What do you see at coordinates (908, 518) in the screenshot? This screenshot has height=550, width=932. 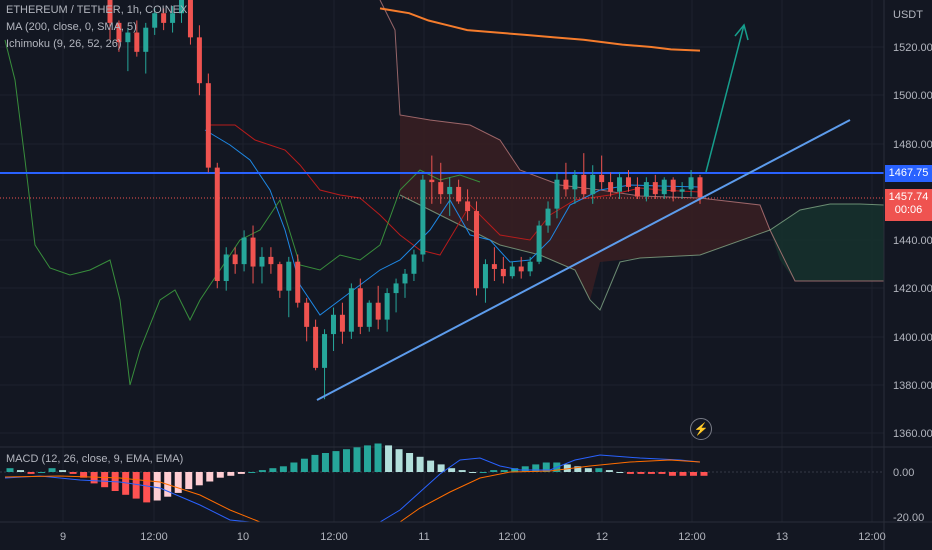 I see `macd-tick: -20.00` at bounding box center [908, 518].